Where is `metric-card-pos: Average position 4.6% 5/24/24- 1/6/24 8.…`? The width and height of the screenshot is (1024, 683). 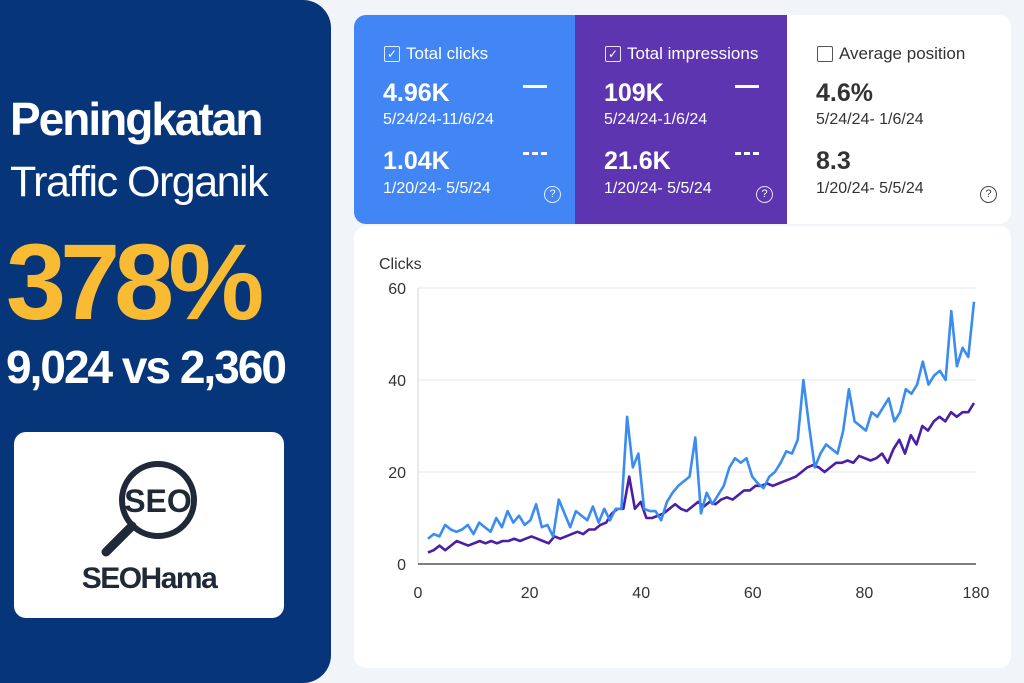
metric-card-pos: Average position 4.6% 5/24/24- 1/6/24 8.… is located at coordinates (899, 119).